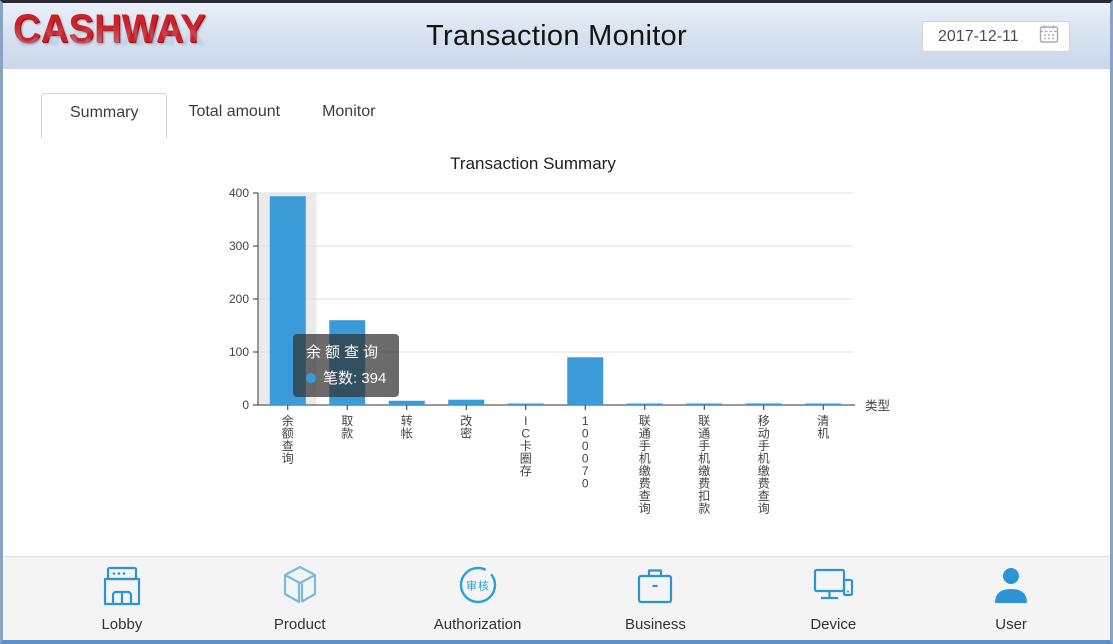 The image size is (1113, 644). What do you see at coordinates (833, 624) in the screenshot?
I see `nav-label: Device` at bounding box center [833, 624].